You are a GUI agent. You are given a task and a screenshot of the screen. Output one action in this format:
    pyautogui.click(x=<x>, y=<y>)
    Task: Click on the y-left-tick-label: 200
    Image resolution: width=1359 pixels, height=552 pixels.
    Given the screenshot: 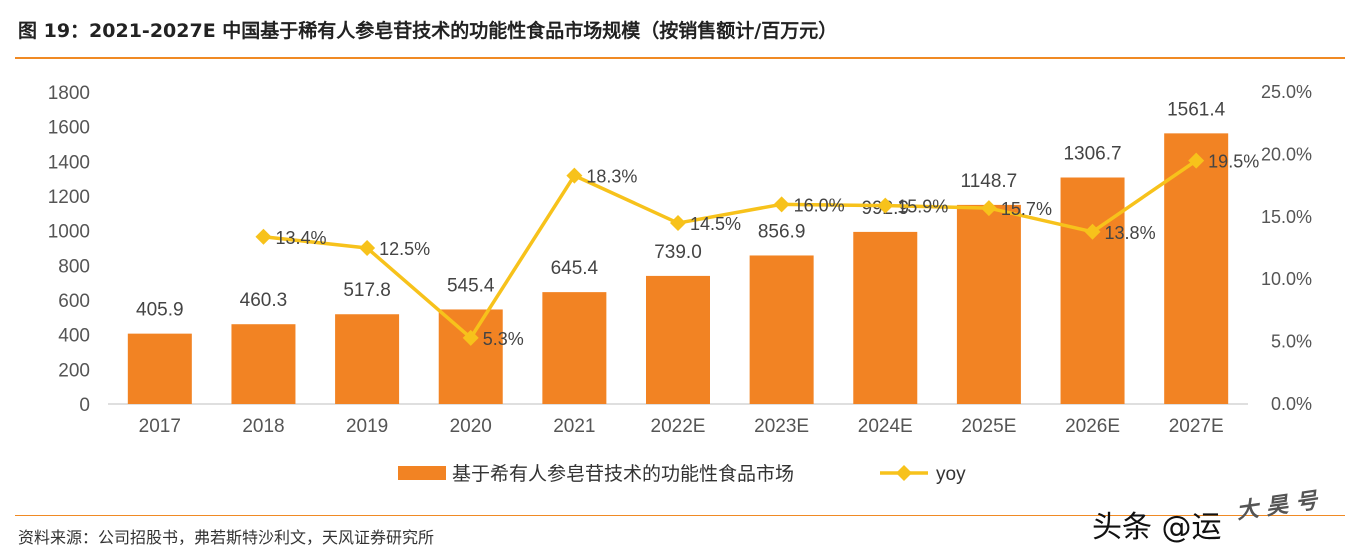 What is the action you would take?
    pyautogui.click(x=74, y=370)
    